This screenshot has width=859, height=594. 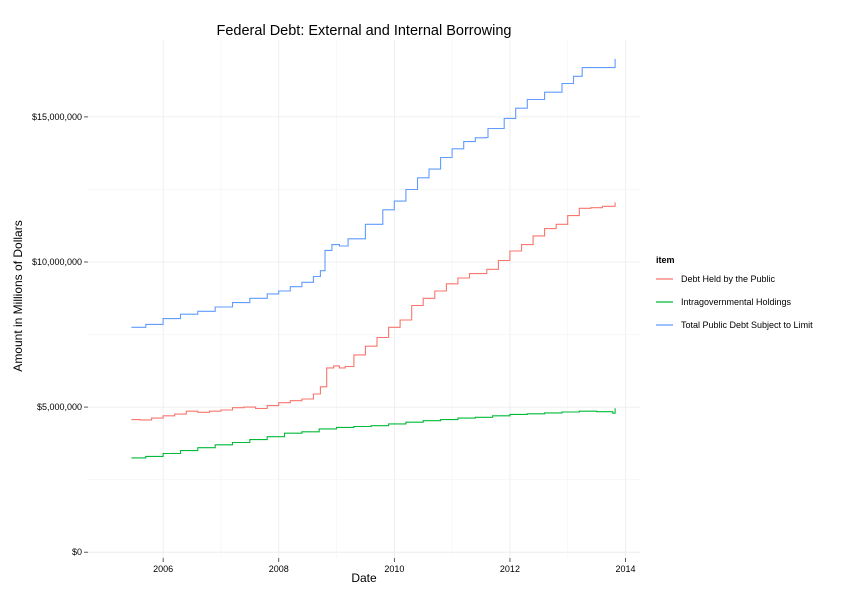 I want to click on x-axis-label: Date, so click(x=364, y=578).